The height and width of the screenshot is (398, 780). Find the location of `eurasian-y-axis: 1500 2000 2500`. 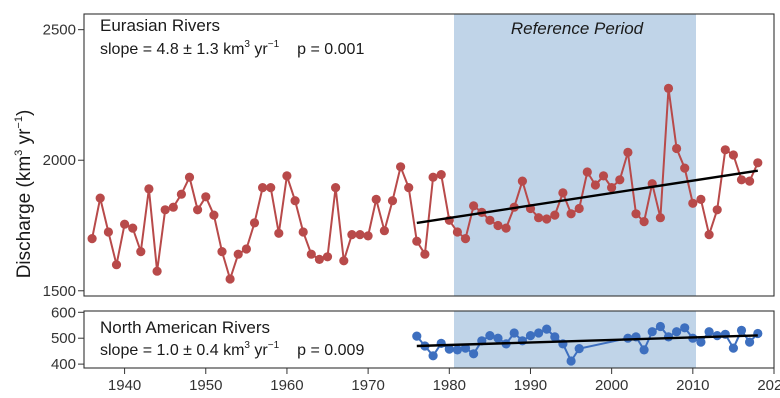

eurasian-y-axis: 1500 2000 2500 is located at coordinates (63, 161).